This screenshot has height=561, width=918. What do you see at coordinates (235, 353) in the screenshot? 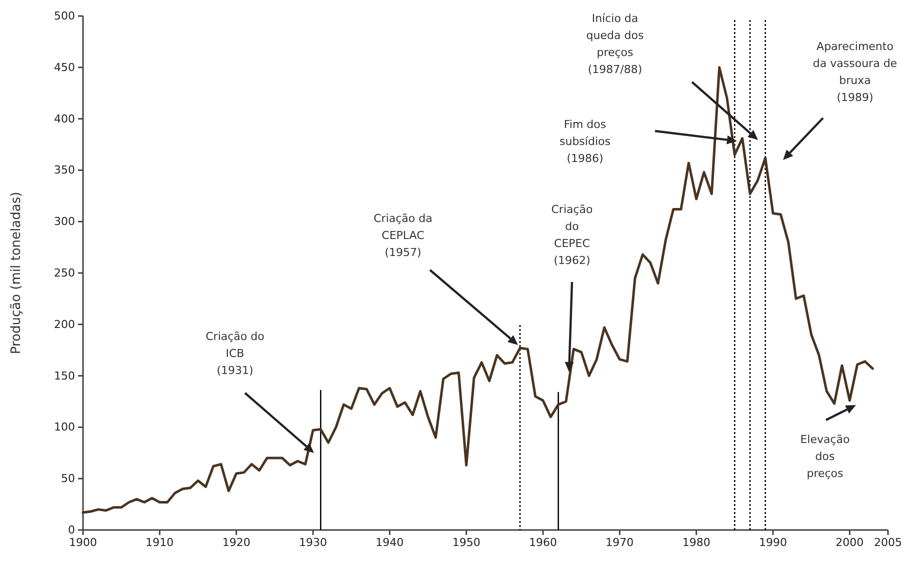
I see `annotation: Criação do ICB (1931)` at bounding box center [235, 353].